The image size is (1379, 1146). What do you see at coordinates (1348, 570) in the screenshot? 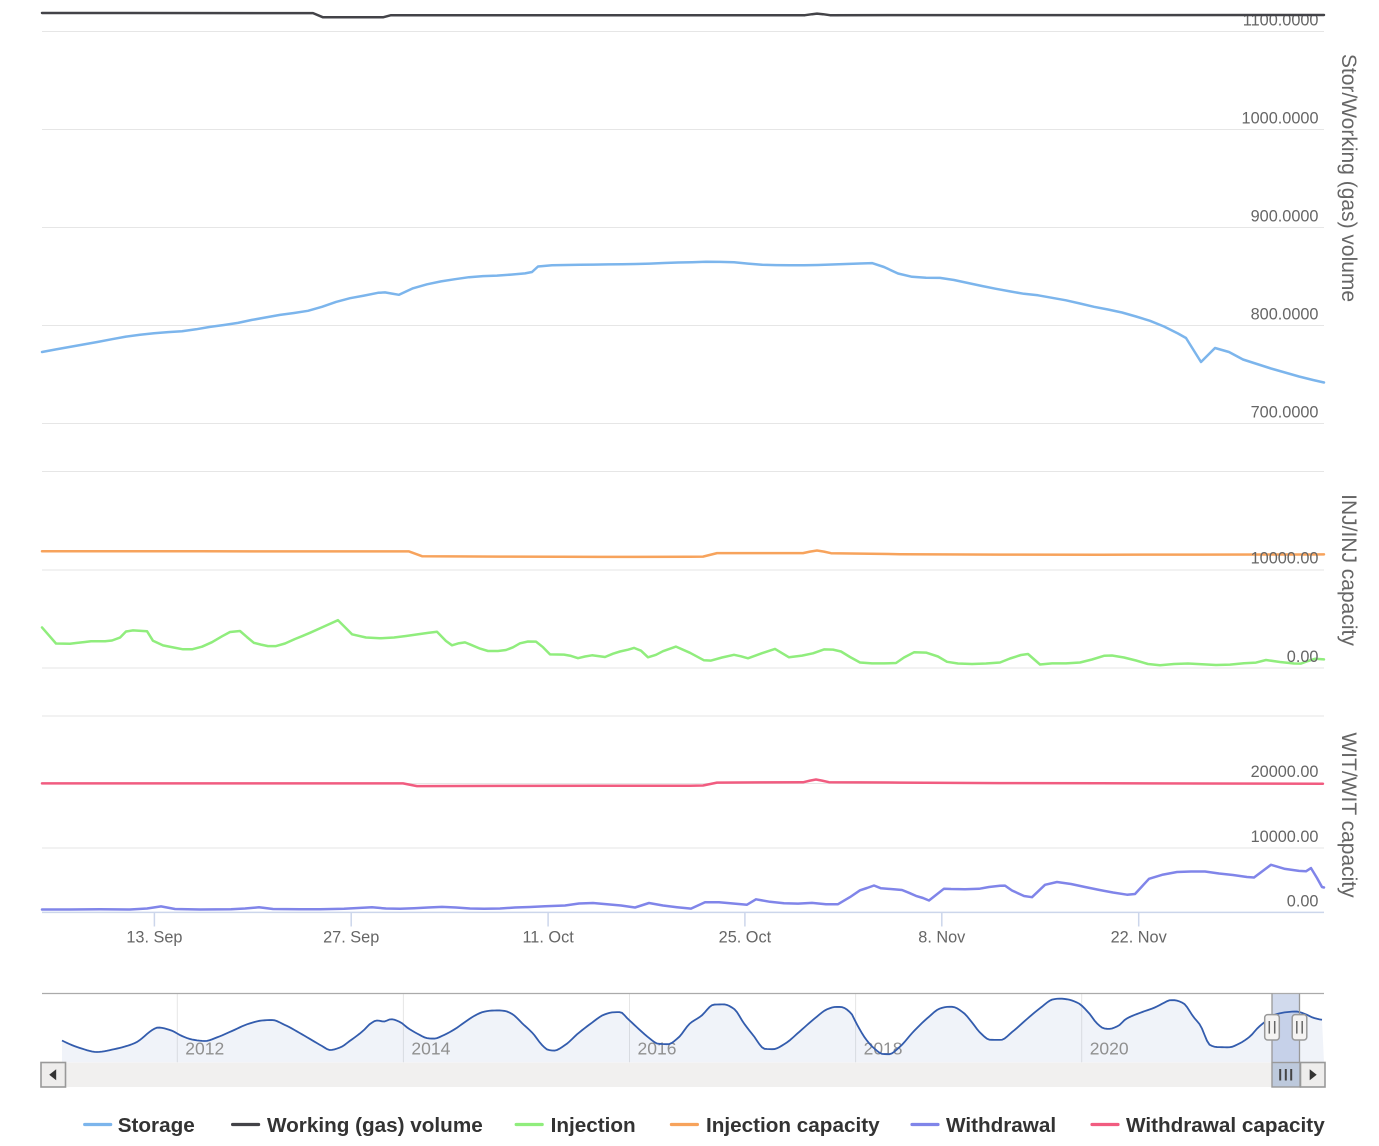
I see `svg-text: INJ/INJ capacity` at bounding box center [1348, 570].